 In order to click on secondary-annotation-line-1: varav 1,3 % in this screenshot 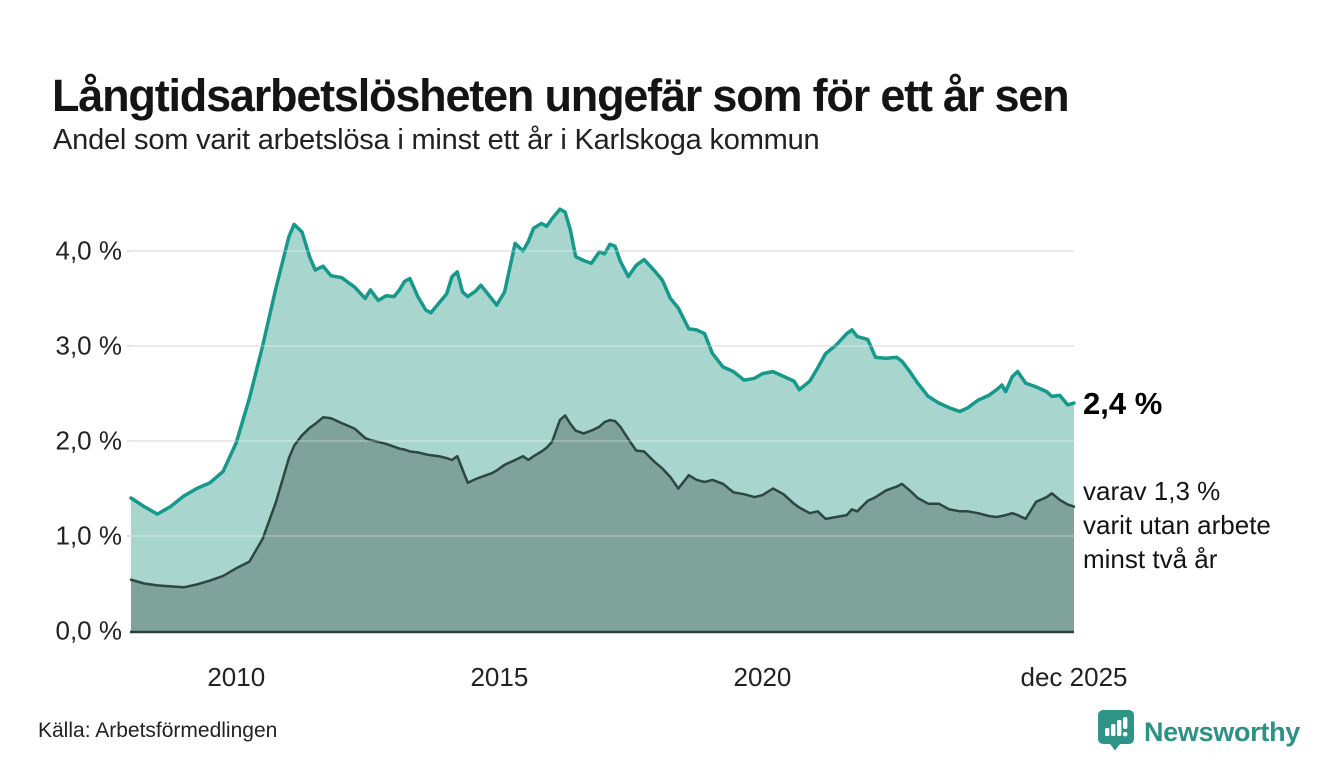, I will do `click(1152, 491)`.